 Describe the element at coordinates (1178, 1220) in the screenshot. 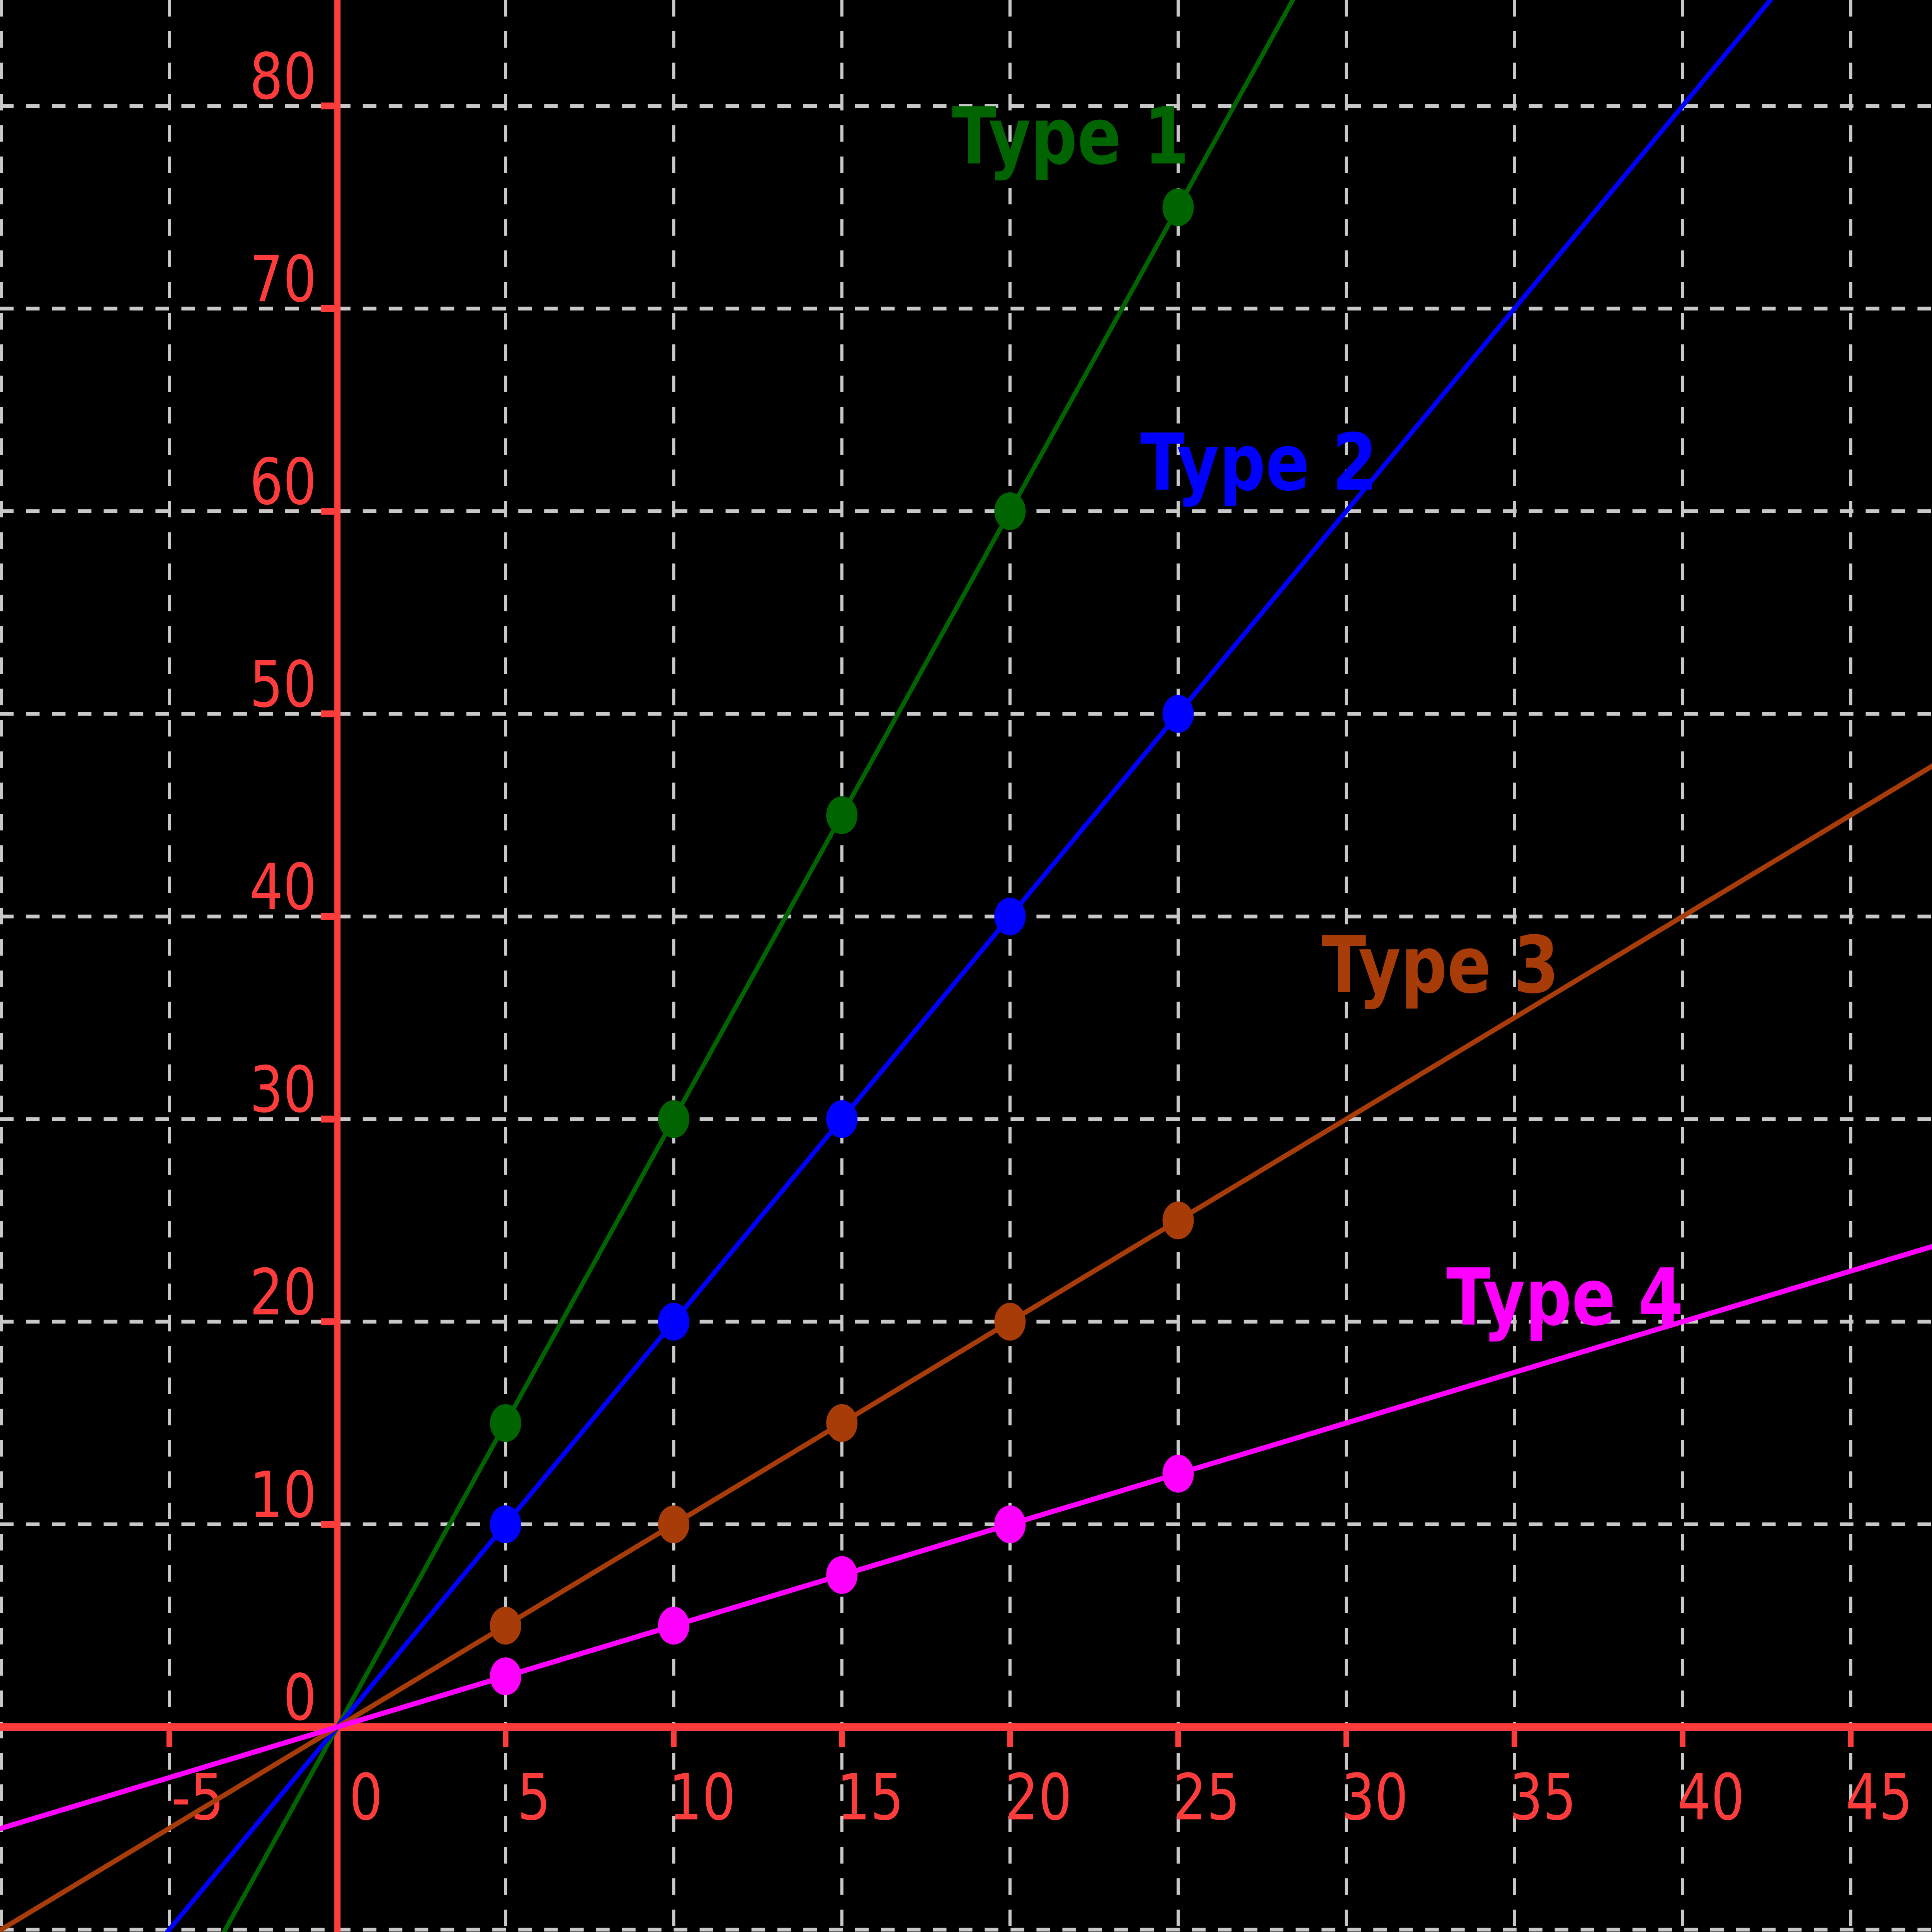

I see `data-point-type-3-x25` at that location.